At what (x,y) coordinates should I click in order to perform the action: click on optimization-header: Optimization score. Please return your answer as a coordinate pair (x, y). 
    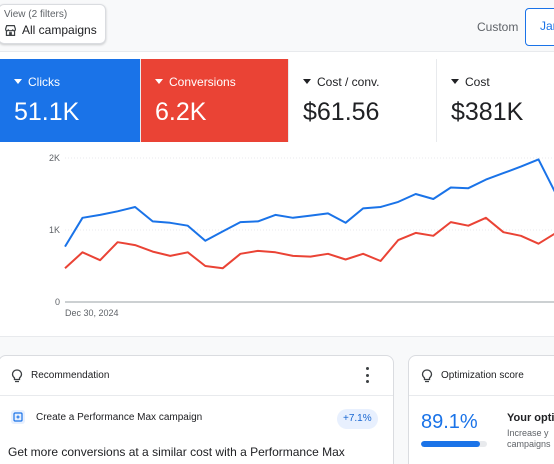
    Looking at the image, I should click on (481, 376).